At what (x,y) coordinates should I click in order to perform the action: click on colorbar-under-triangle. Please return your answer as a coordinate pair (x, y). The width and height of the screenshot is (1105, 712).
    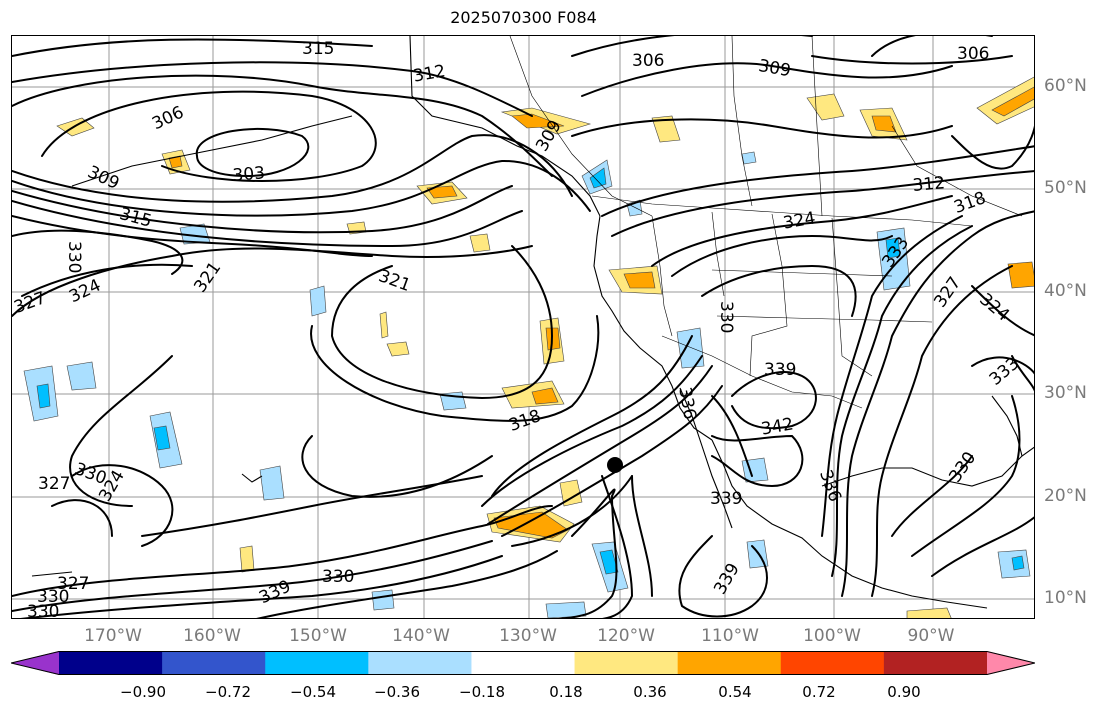
    Looking at the image, I should click on (35, 663).